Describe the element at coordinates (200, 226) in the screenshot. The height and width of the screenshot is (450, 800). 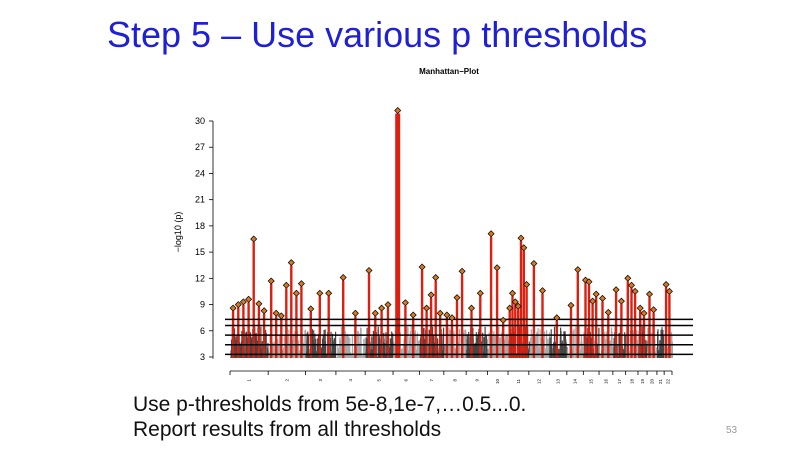
I see `y-tick-label: 18` at that location.